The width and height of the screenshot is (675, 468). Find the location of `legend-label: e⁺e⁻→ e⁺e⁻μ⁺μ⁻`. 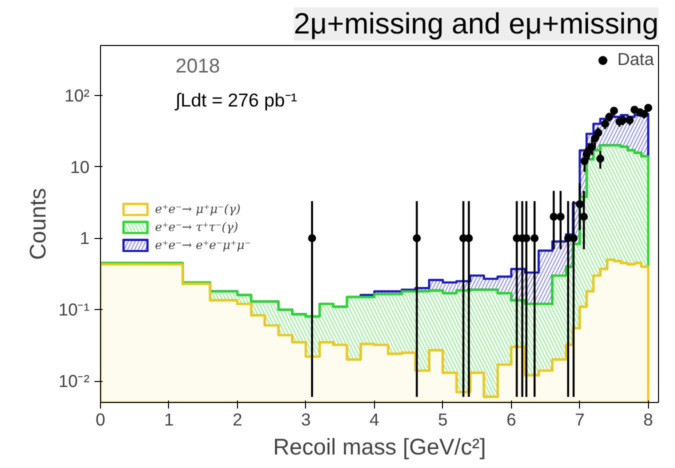

legend-label: e⁺e⁻→ e⁺e⁻μ⁺μ⁻ is located at coordinates (203, 245).